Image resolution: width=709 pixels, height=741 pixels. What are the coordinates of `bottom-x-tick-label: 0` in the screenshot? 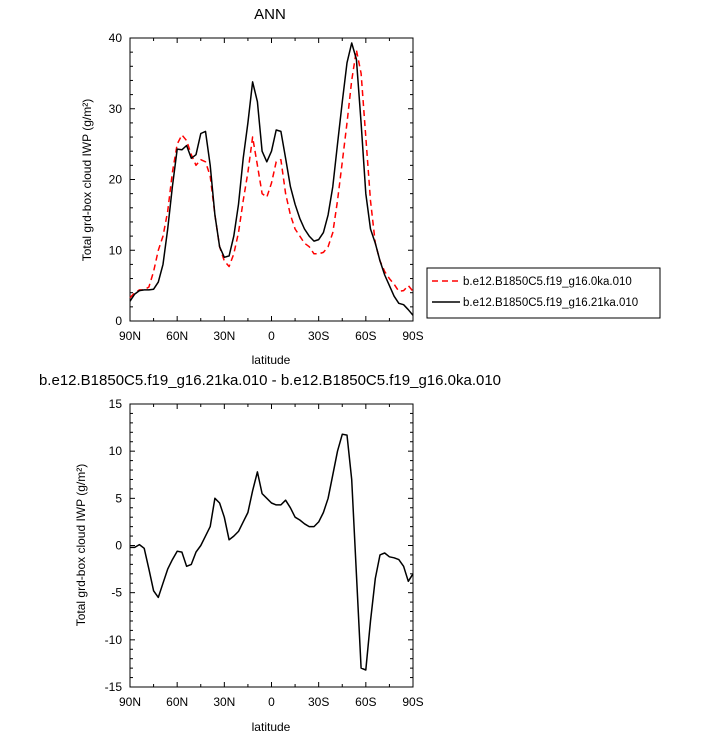 It's located at (271, 702).